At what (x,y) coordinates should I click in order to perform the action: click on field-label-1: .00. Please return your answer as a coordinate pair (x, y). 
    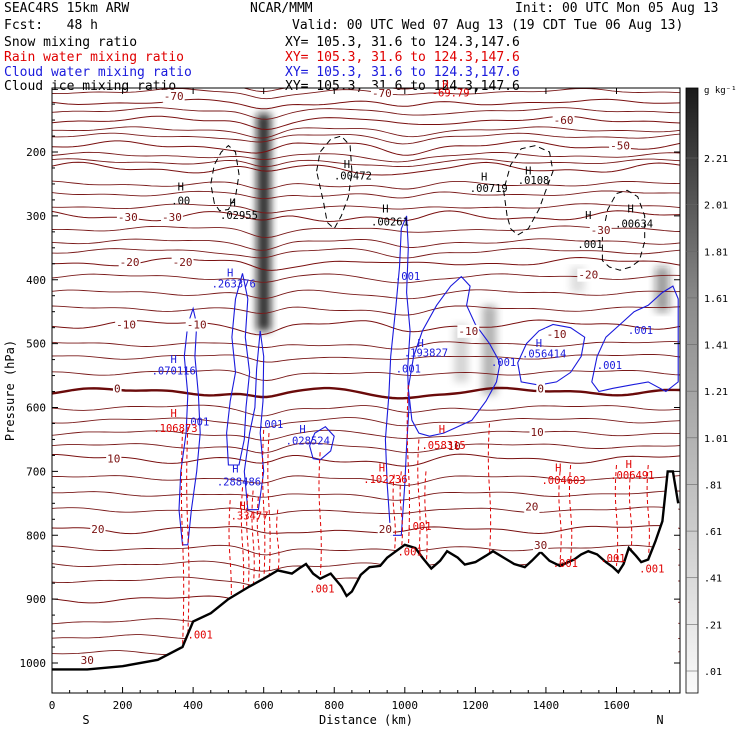
    Looking at the image, I should click on (180, 201).